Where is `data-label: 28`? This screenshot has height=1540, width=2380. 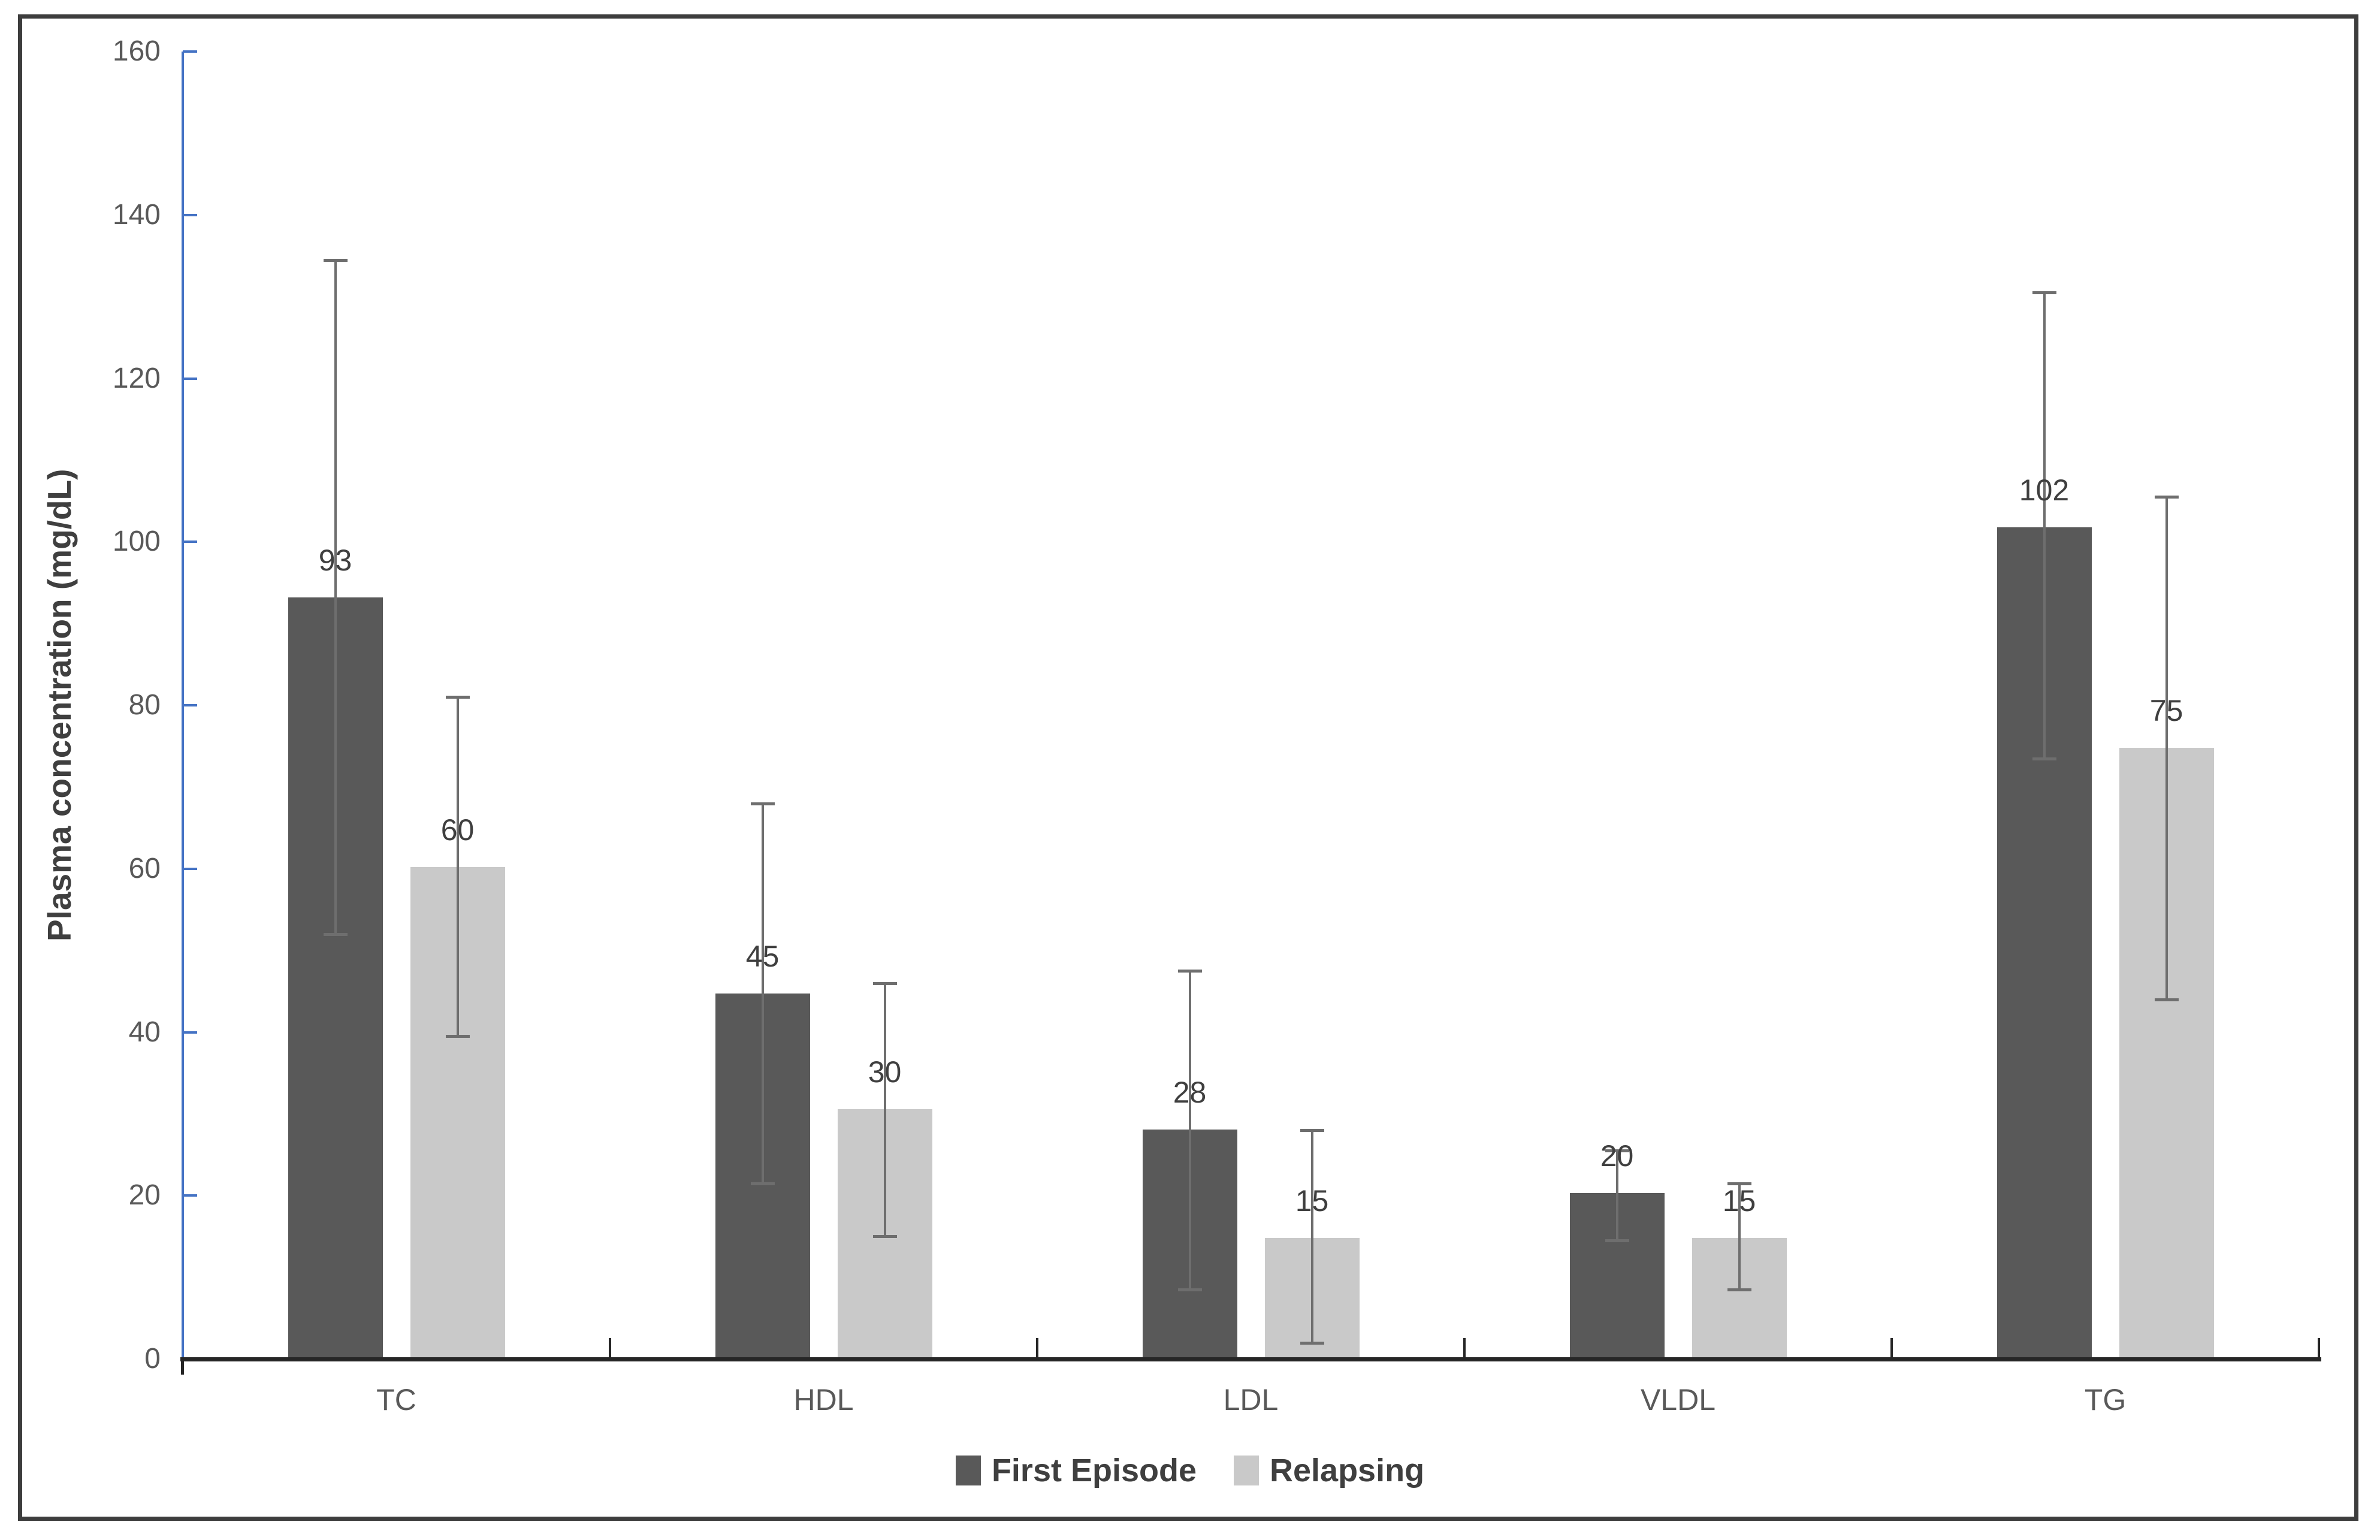 data-label: 28 is located at coordinates (1190, 1092).